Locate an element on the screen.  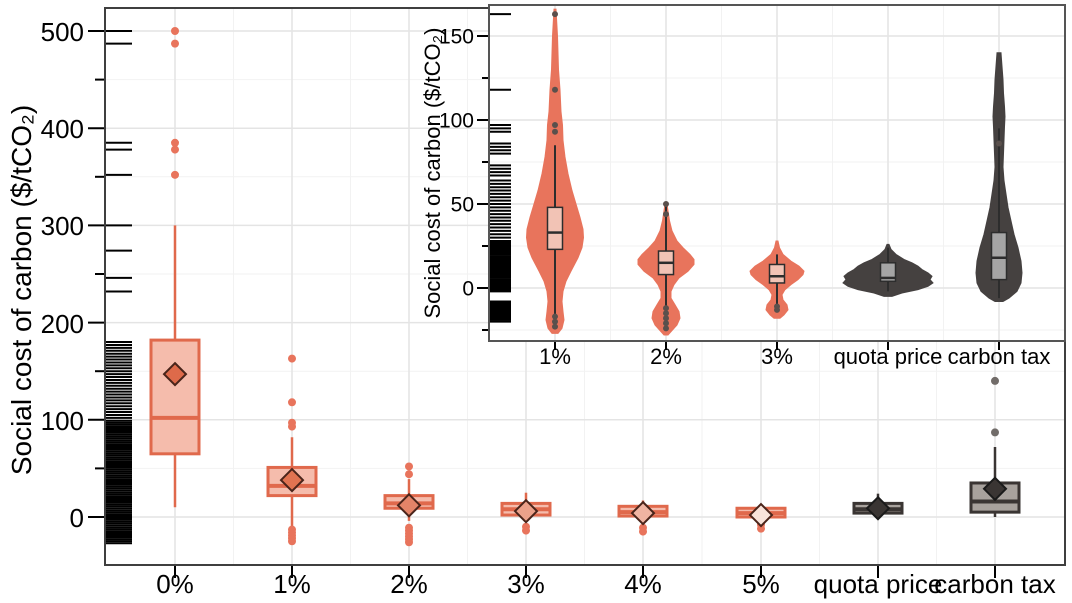
boxplot-box-0% is located at coordinates (175, 397).